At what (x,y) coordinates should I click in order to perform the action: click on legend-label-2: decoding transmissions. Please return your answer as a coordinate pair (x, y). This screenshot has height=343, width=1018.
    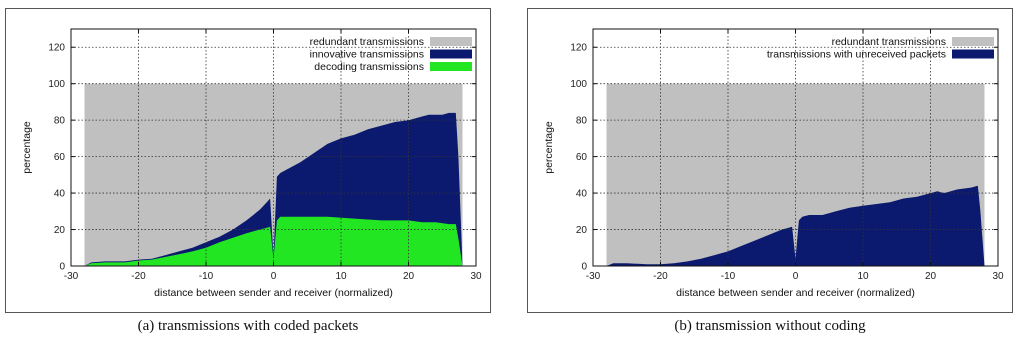
    Looking at the image, I should click on (369, 67).